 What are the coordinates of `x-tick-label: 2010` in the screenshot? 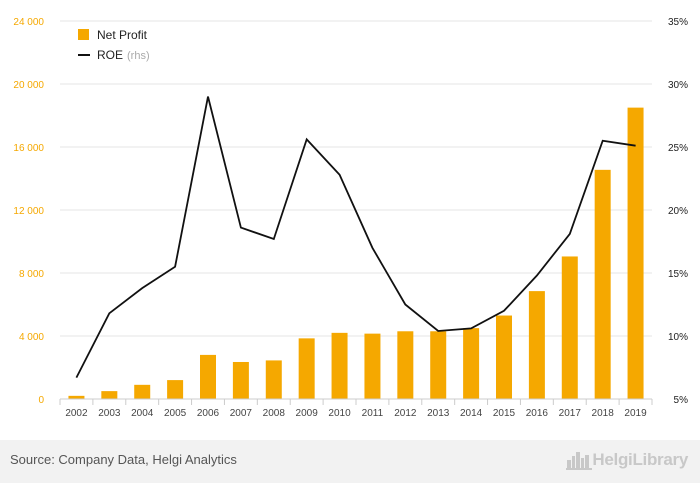 It's located at (339, 413).